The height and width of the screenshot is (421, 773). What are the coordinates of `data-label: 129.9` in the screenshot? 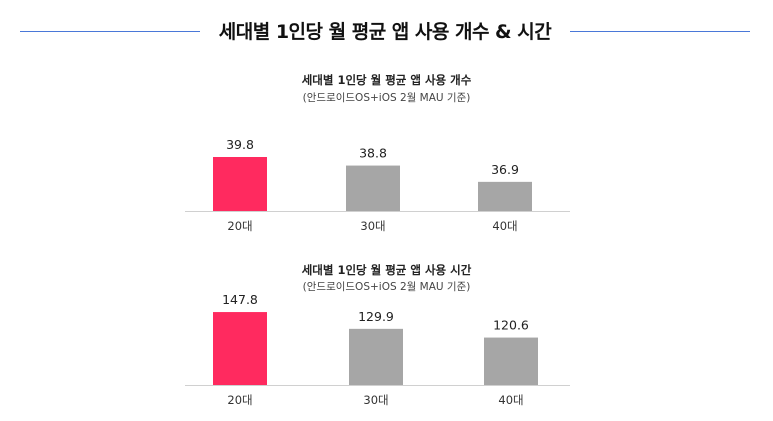 It's located at (376, 316).